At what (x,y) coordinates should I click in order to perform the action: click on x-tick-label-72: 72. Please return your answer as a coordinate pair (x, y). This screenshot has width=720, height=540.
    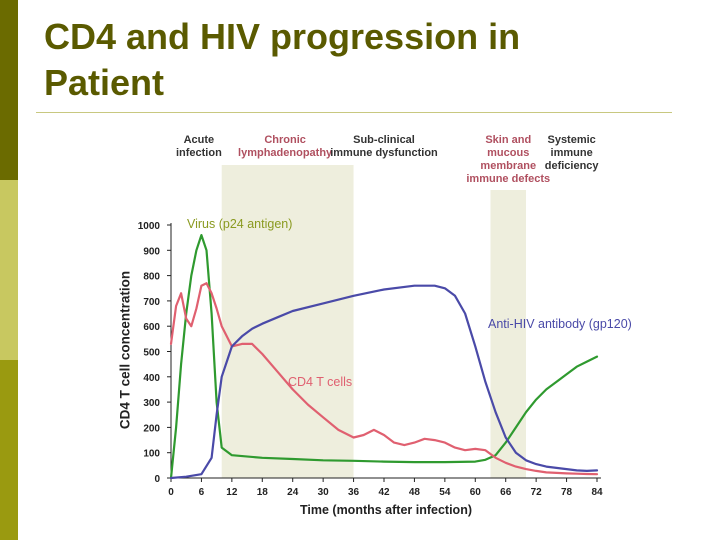
    Looking at the image, I should click on (537, 492).